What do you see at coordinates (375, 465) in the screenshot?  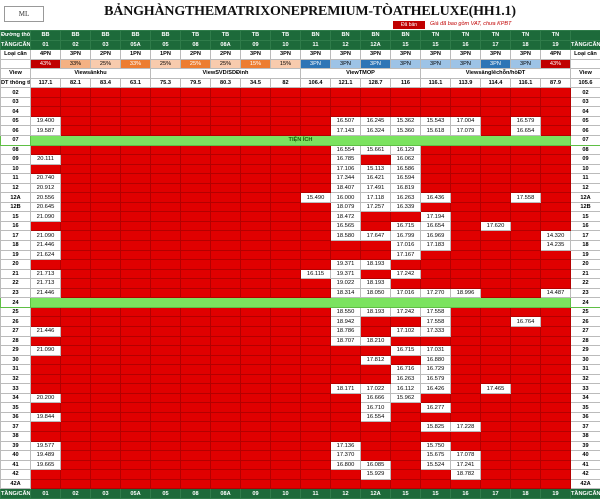 I see `unit-available-41-12A: 16.085` at bounding box center [375, 465].